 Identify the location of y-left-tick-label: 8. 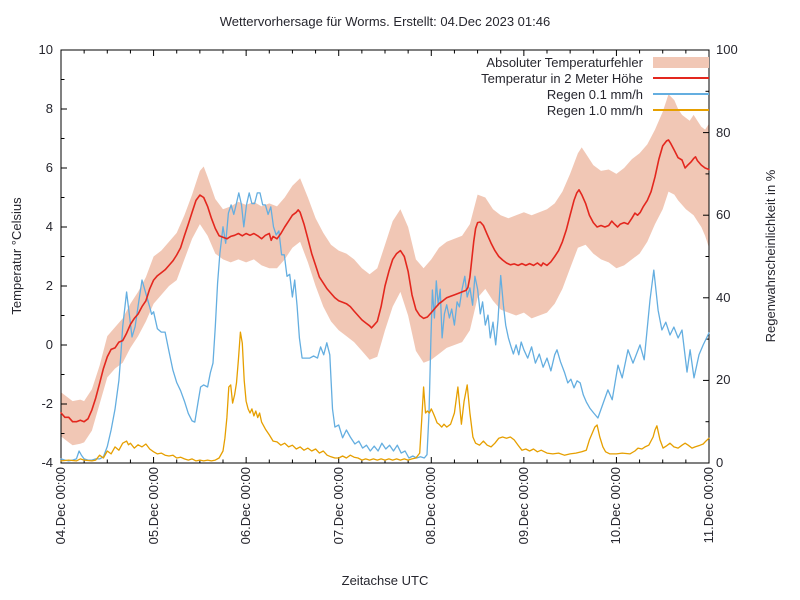
(49, 108).